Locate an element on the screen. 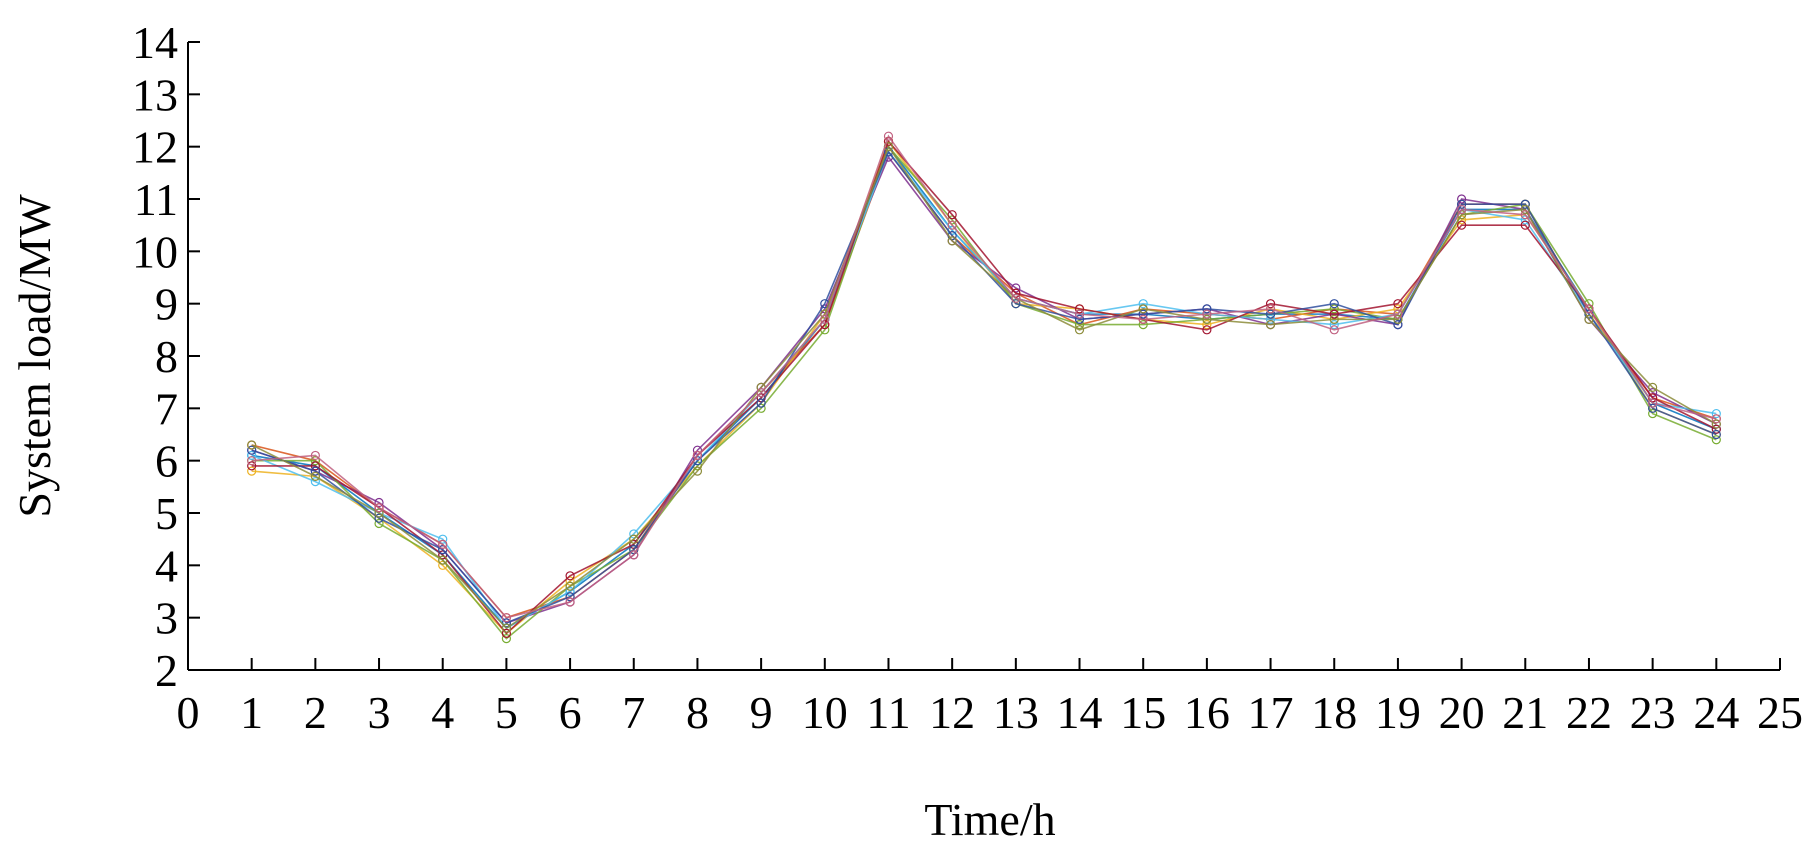 The width and height of the screenshot is (1812, 853). x-tick-label: 22 is located at coordinates (1589, 712).